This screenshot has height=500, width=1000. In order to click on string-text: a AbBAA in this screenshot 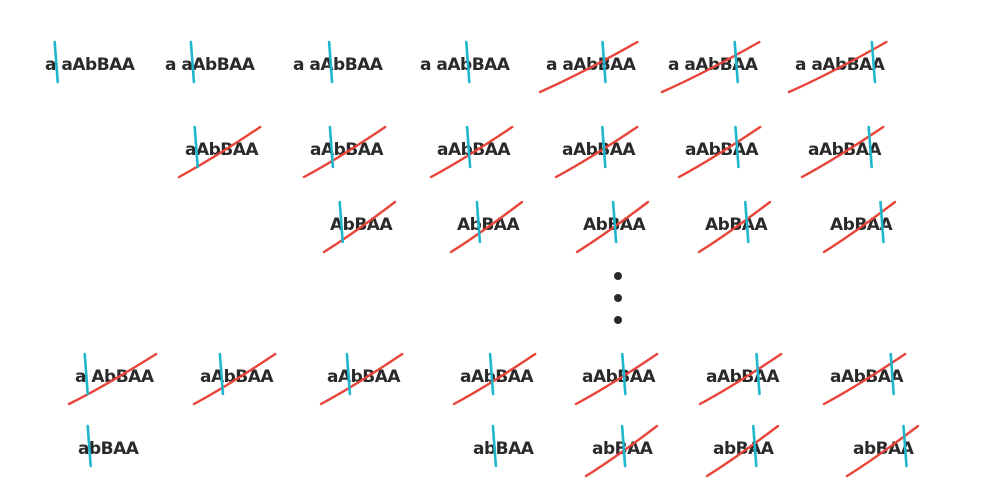, I will do `click(115, 377)`.